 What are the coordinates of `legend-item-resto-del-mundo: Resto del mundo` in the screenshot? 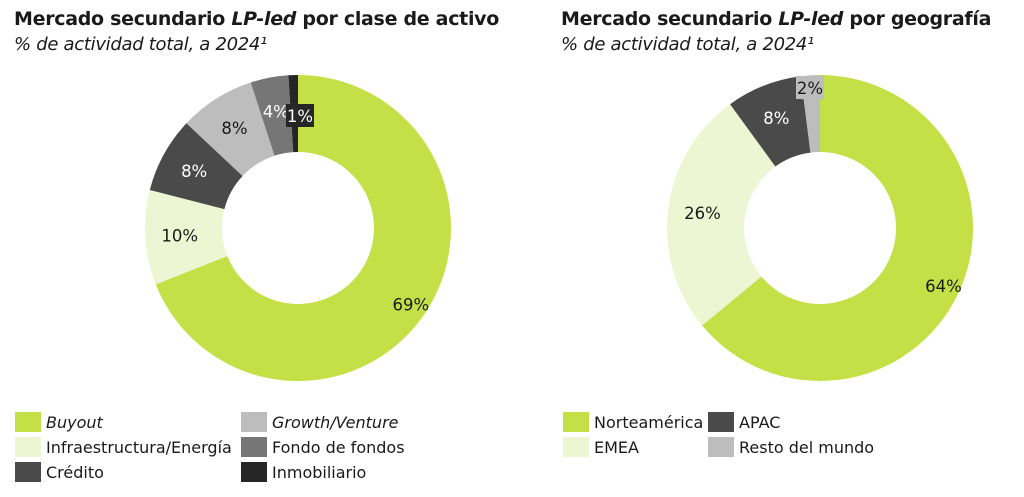 It's located at (791, 447).